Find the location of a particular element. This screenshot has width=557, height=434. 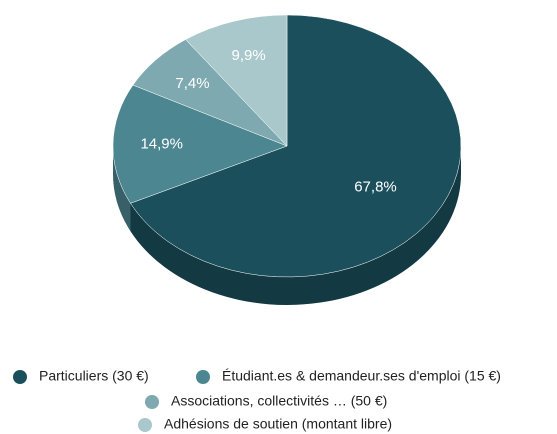

slice-label: 7,4% is located at coordinates (192, 83).